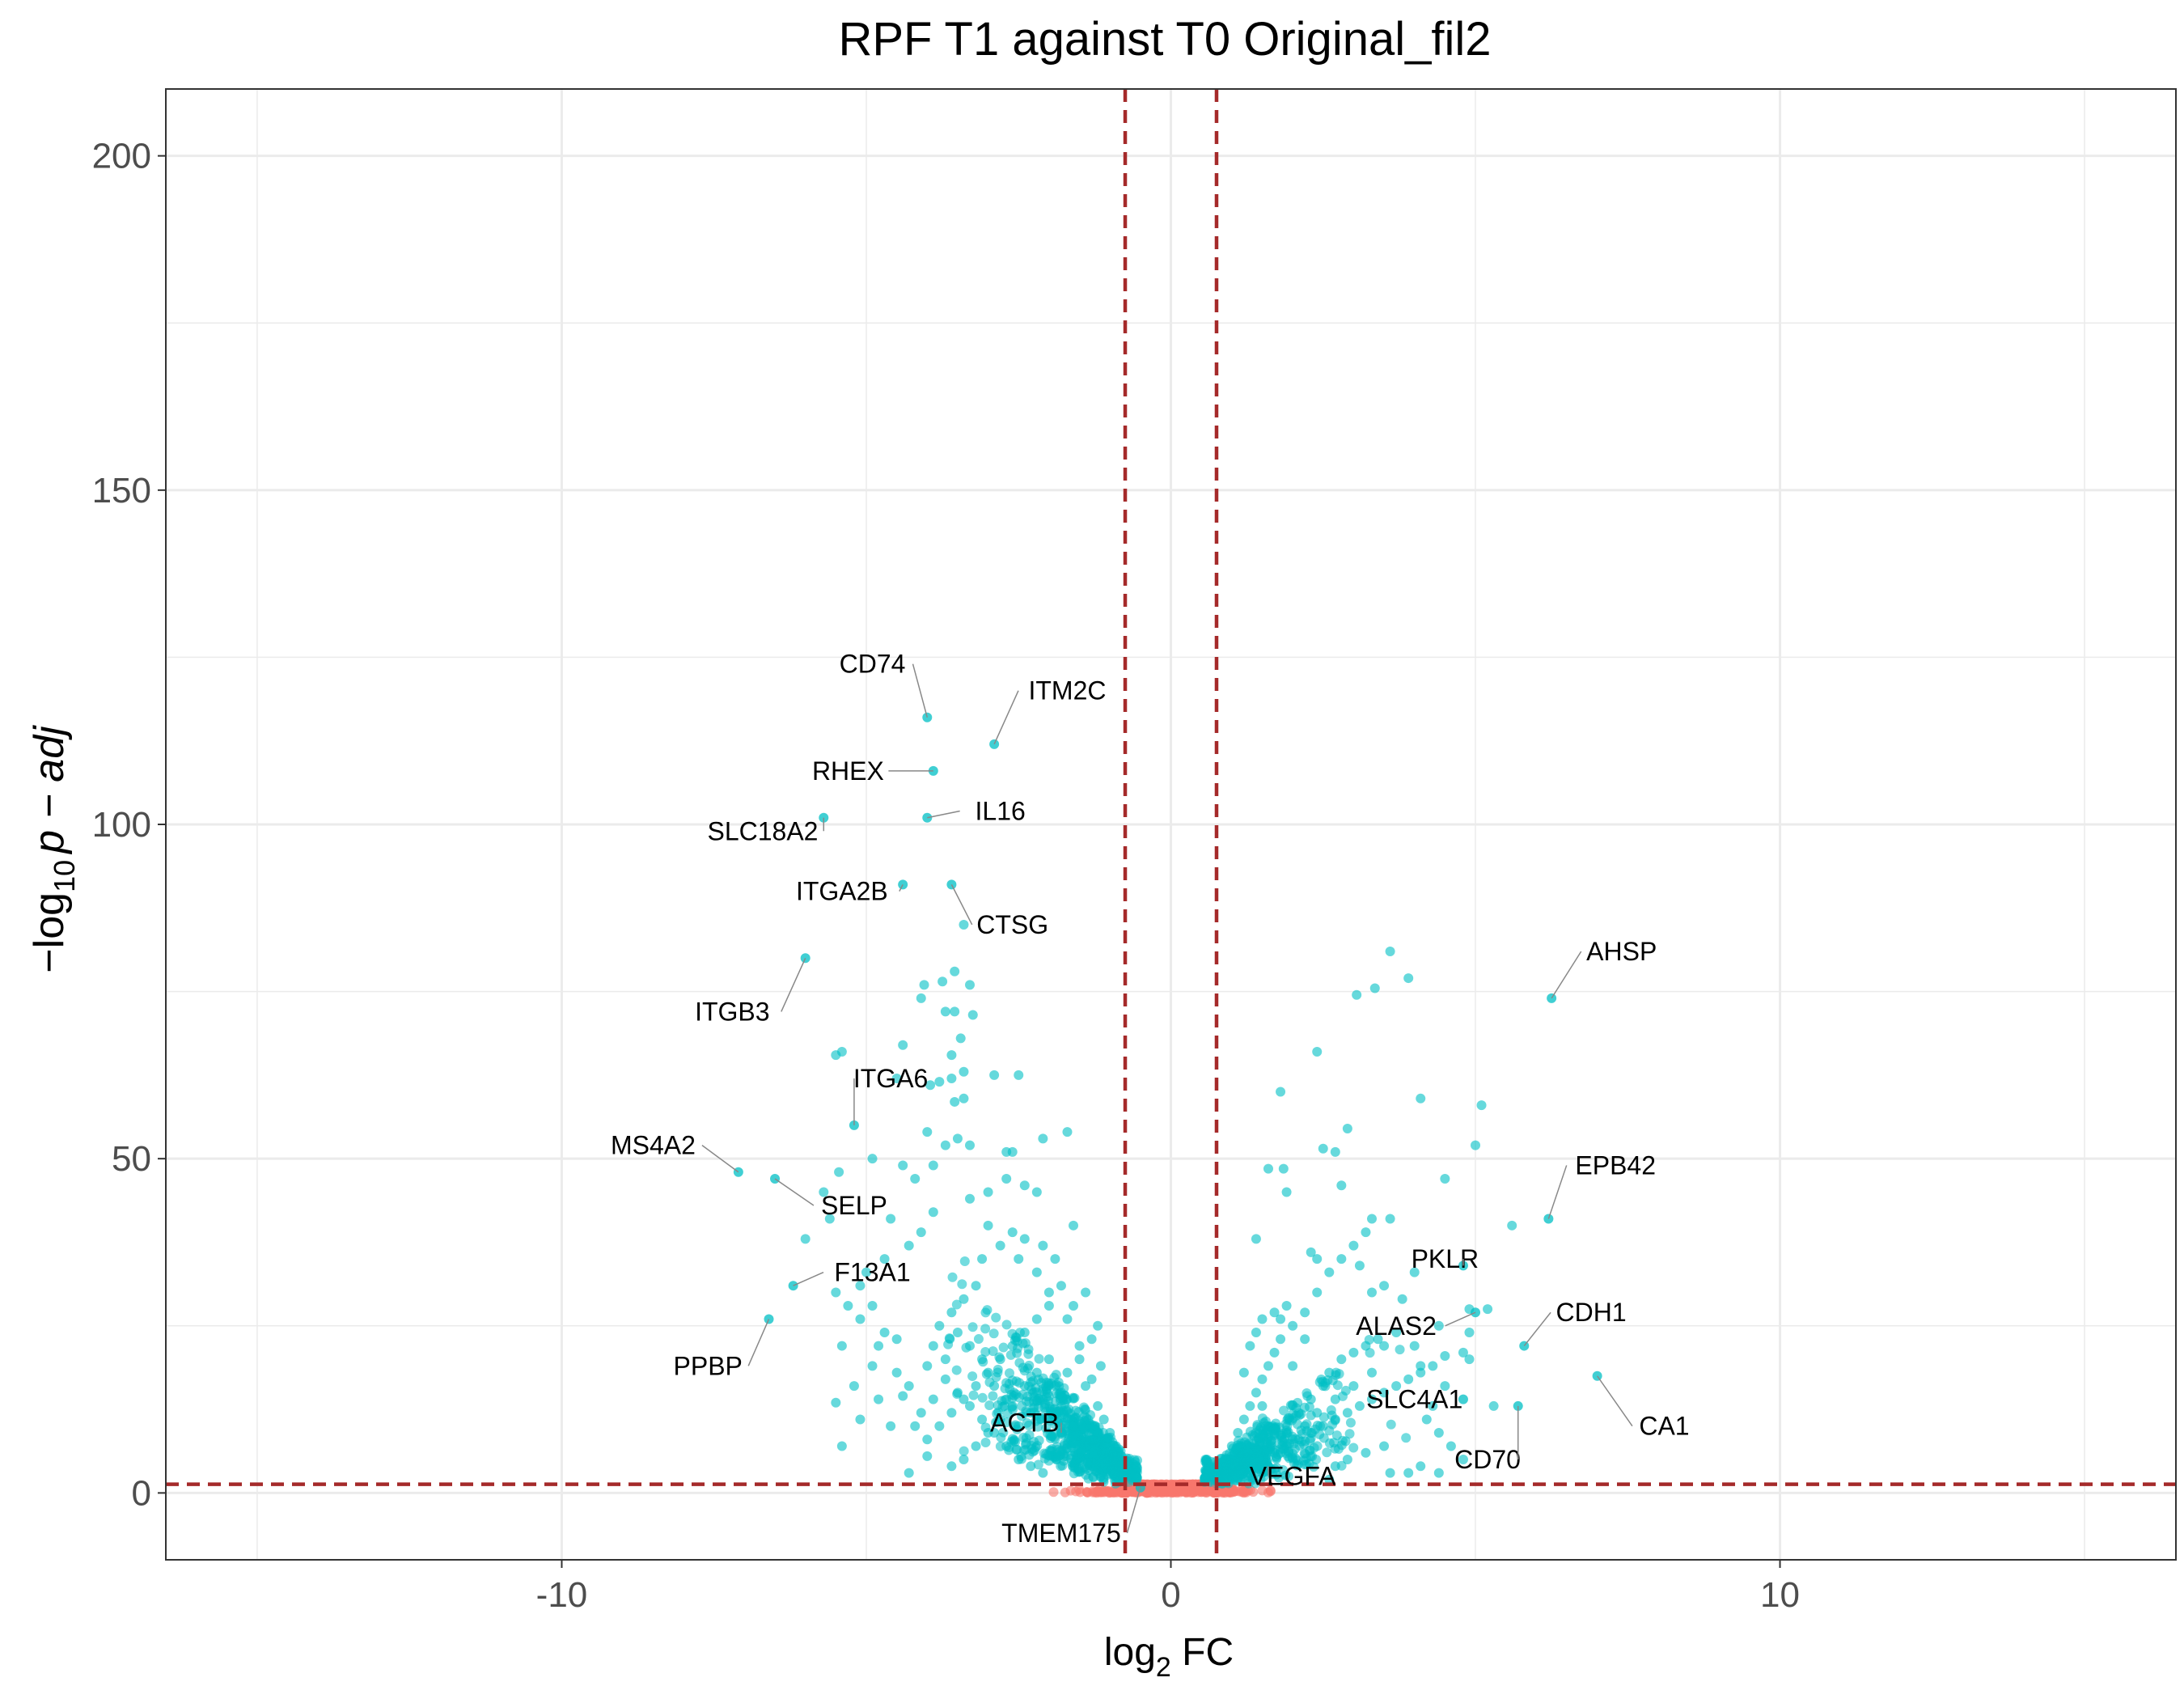 The image size is (2184, 1703). I want to click on gene-label: PKLR, so click(1446, 1258).